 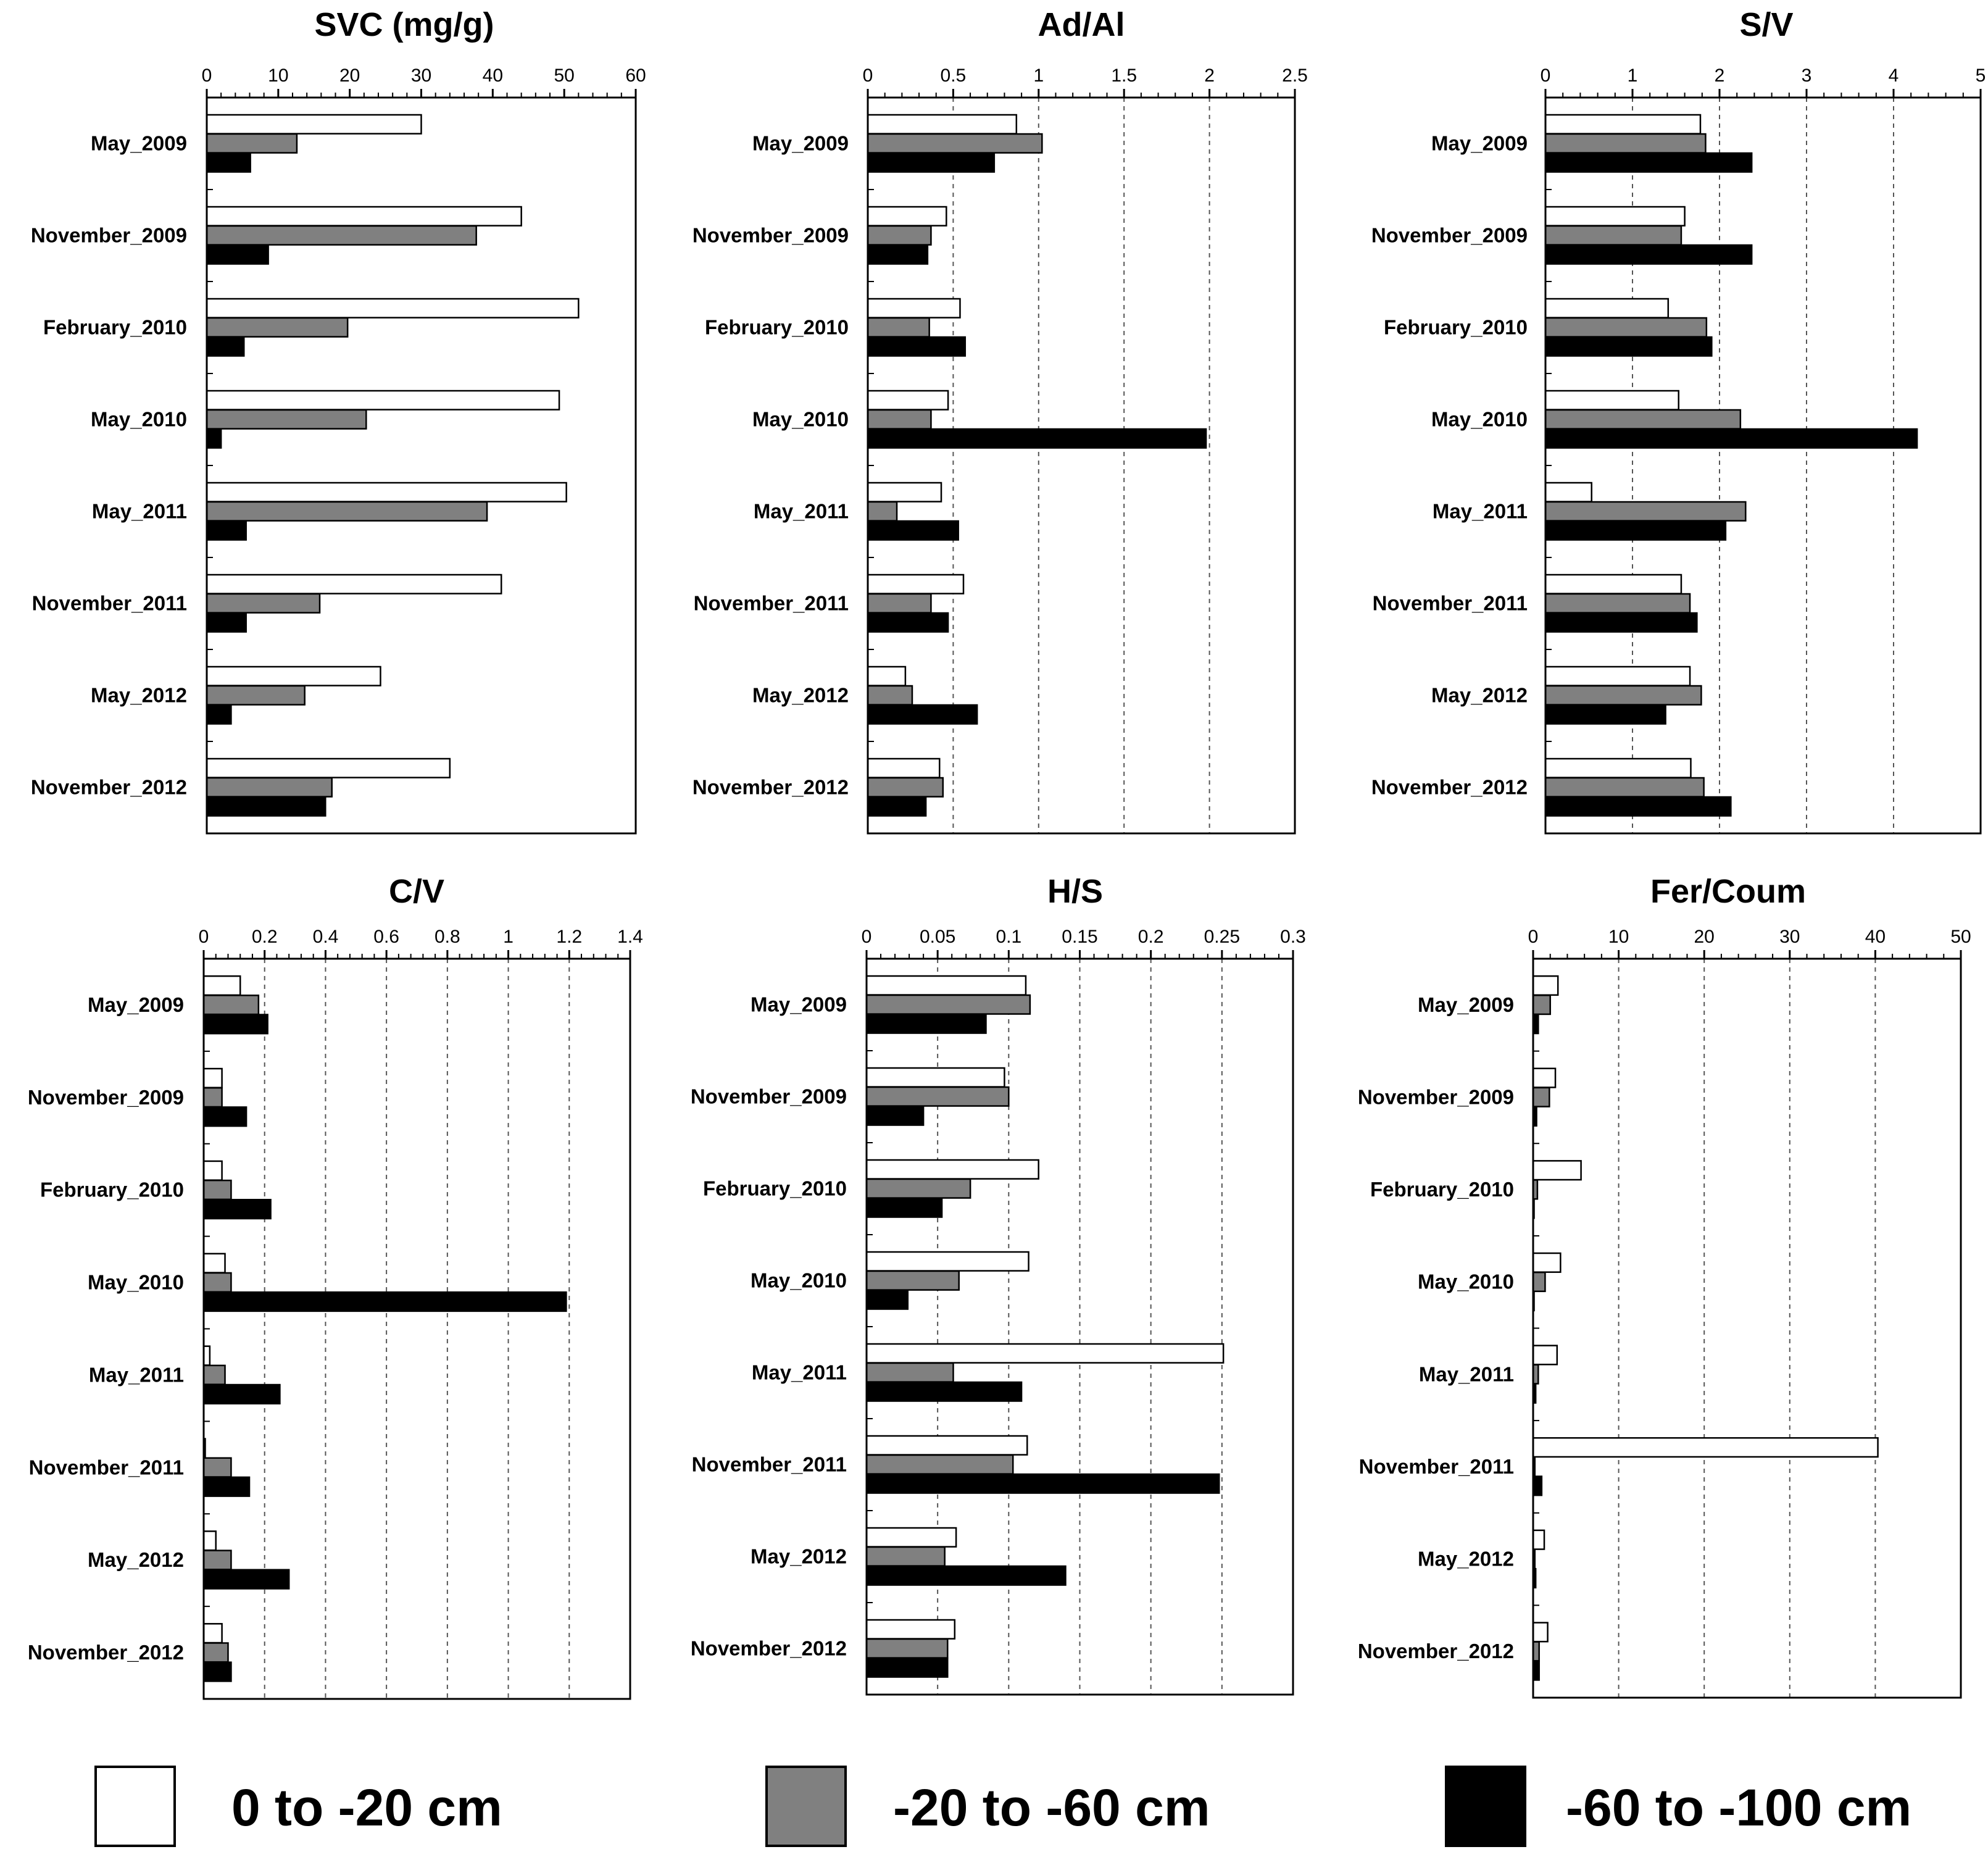 I want to click on x-tick-label: 40, so click(x=1875, y=937).